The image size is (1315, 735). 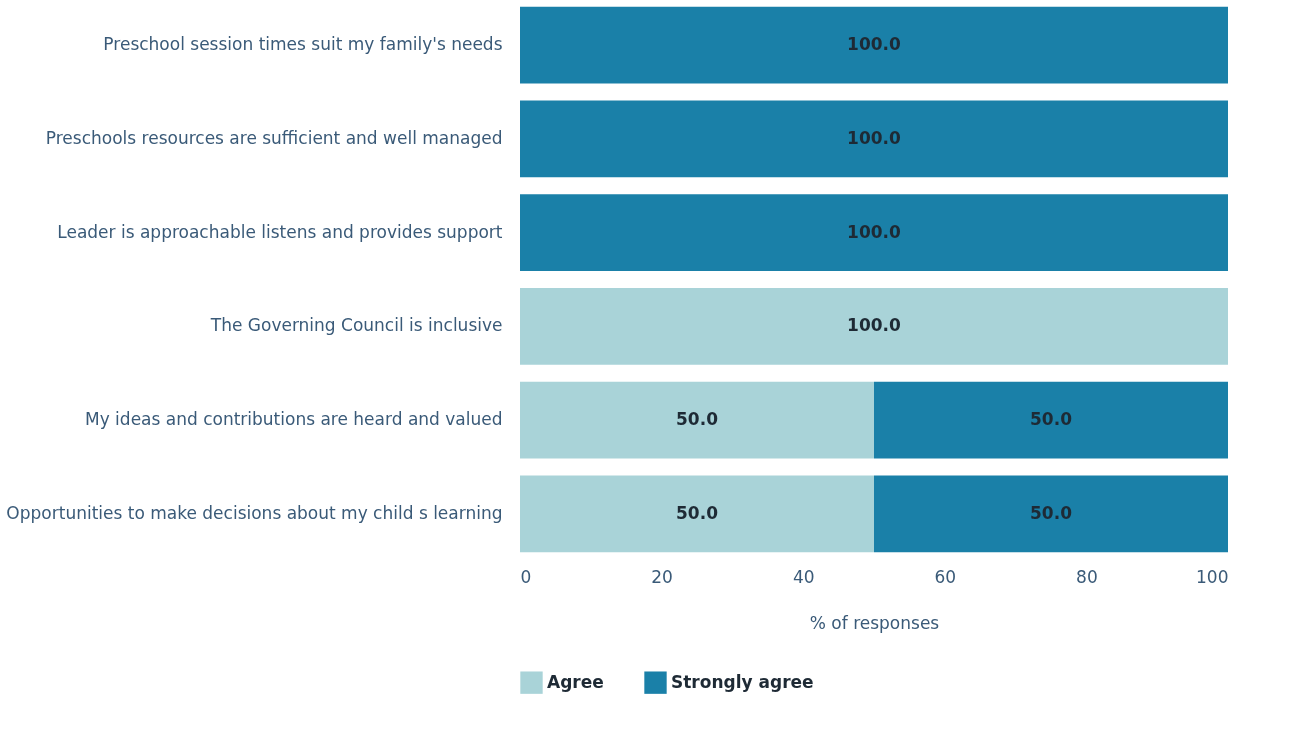 I want to click on x-tick-label: 100, so click(x=1212, y=576).